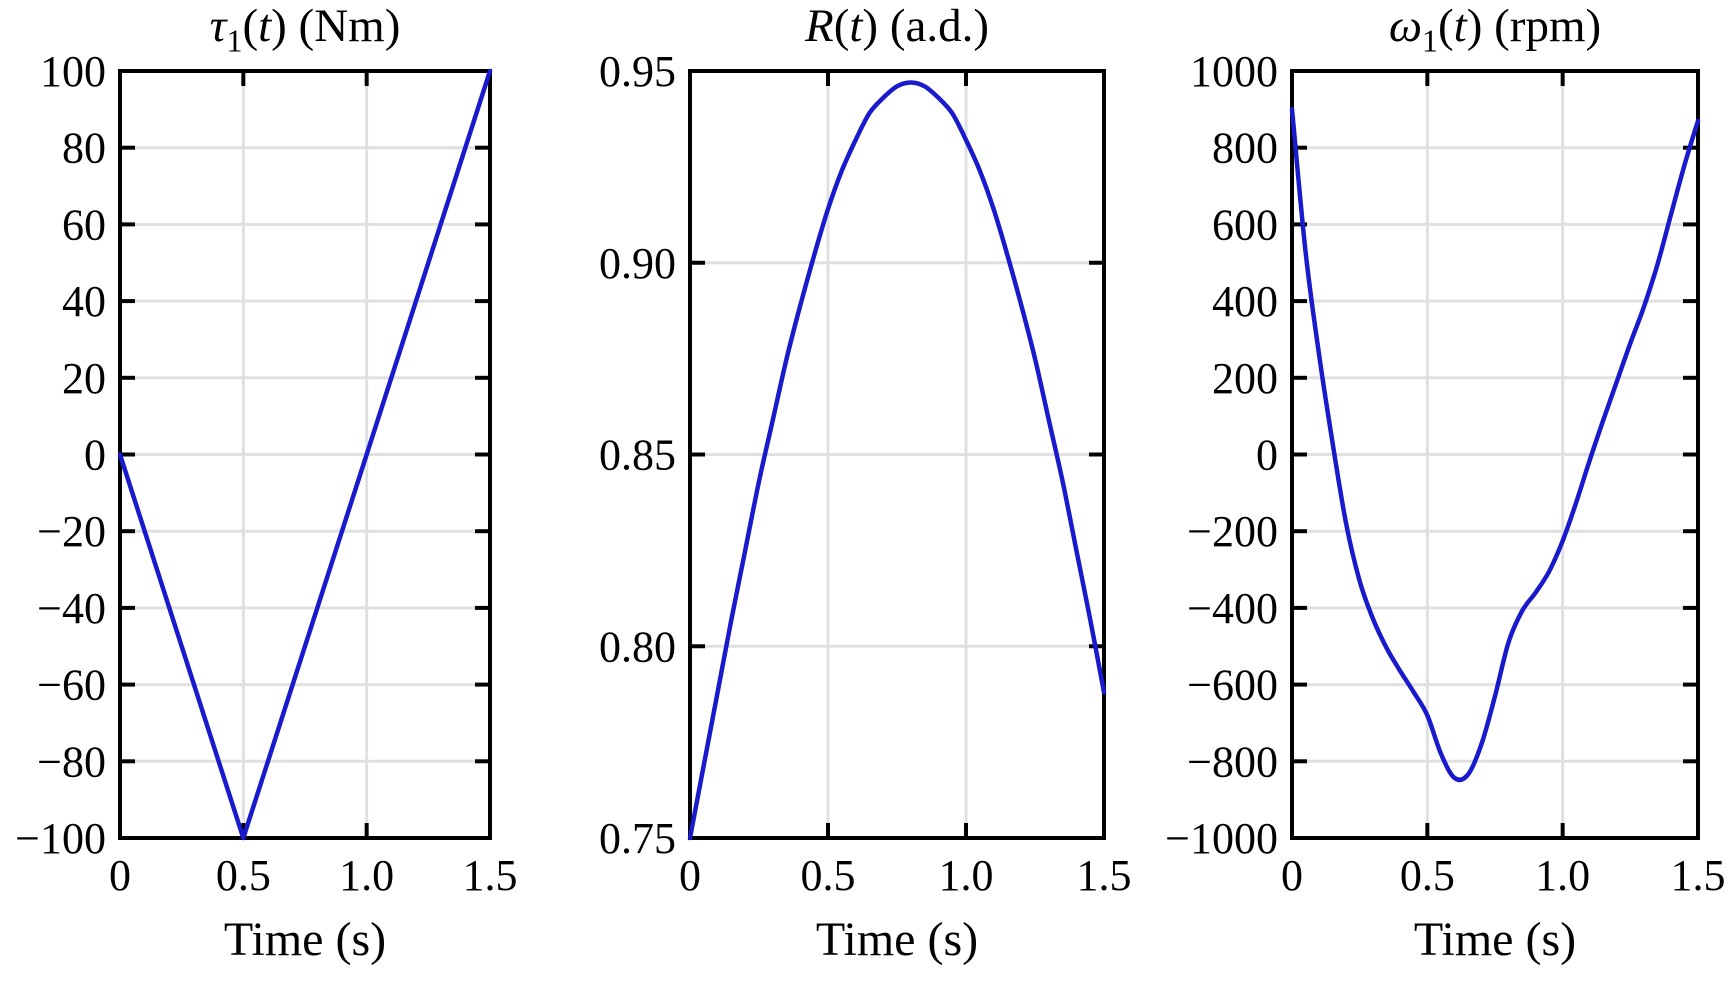 The image size is (1732, 984). I want to click on svg-text: −400, so click(1232, 608).